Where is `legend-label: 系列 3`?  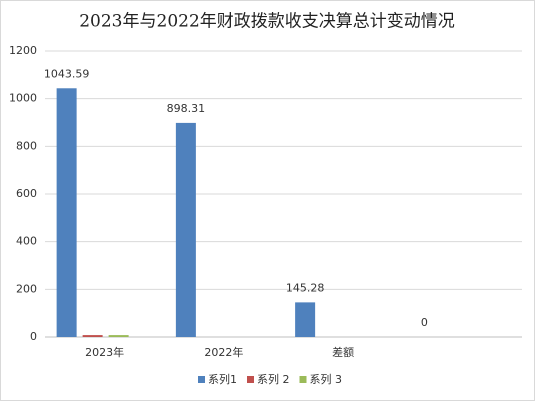
legend-label: 系列 3 is located at coordinates (326, 379).